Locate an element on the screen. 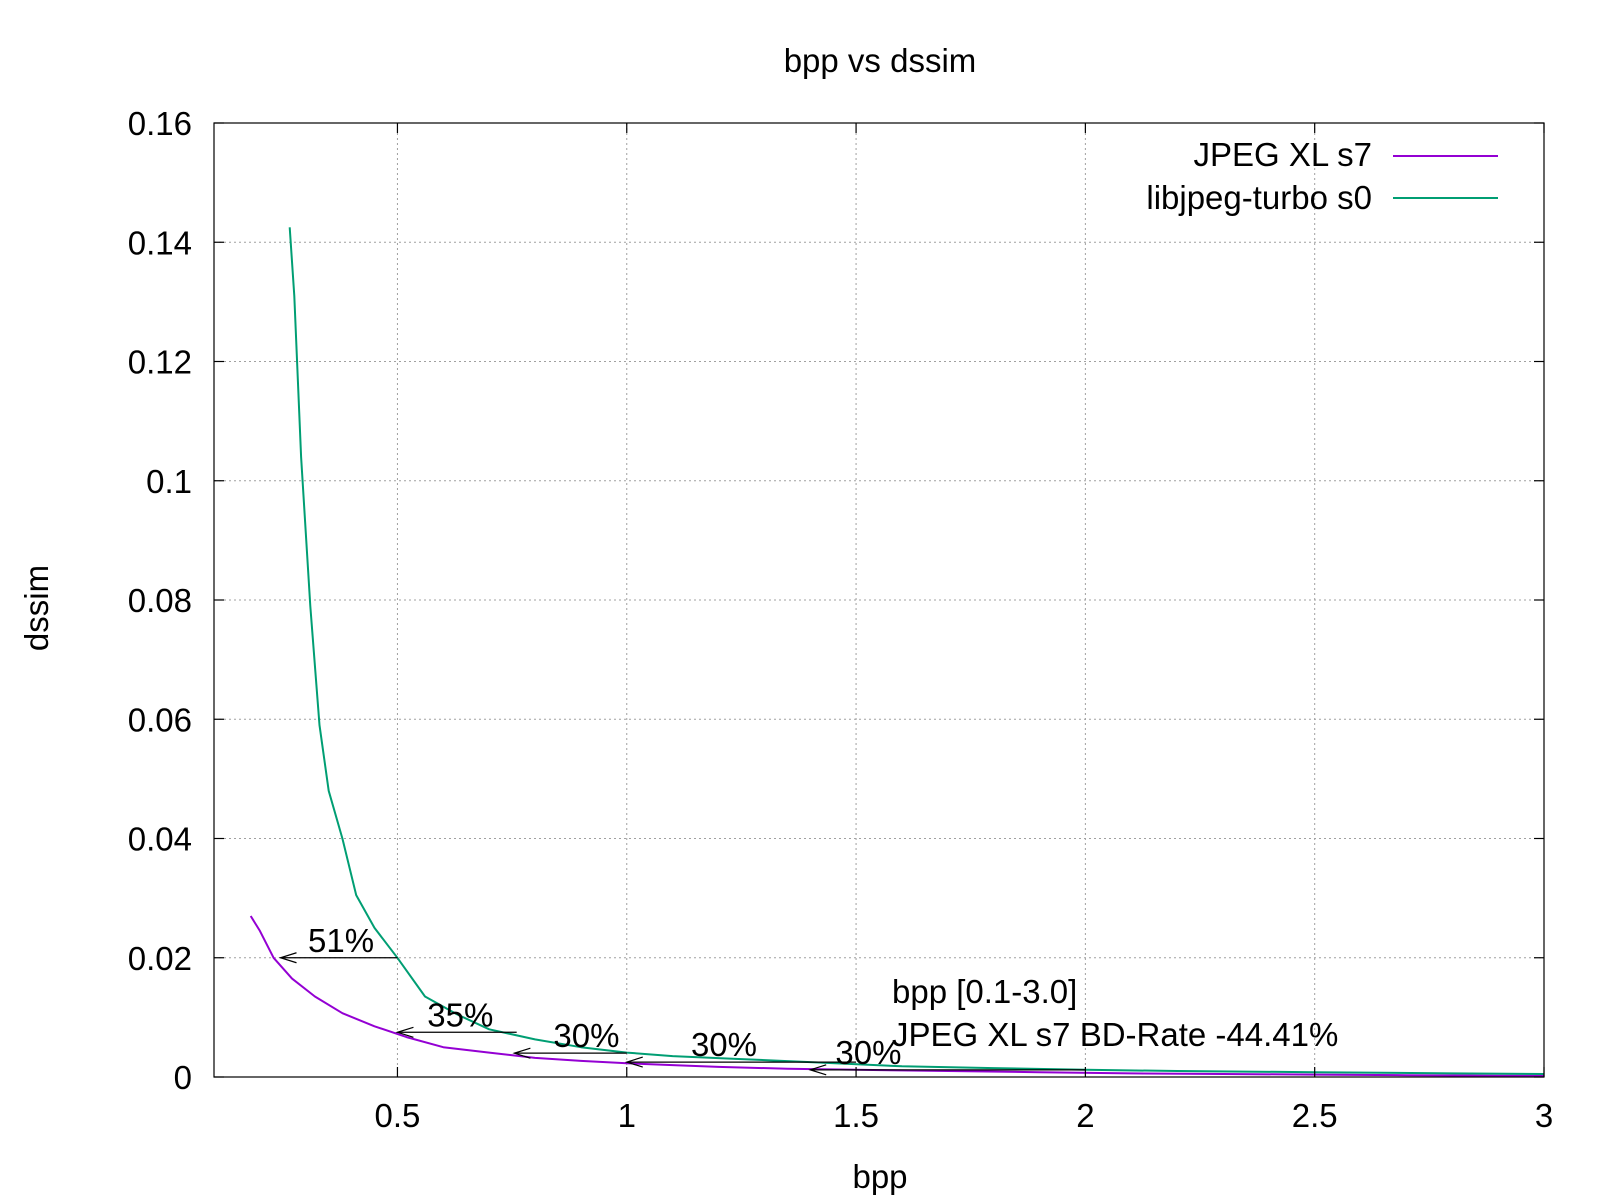 The width and height of the screenshot is (1600, 1200). legend-entry-libjpeg-turbo: libjpeg-turbo s0 is located at coordinates (1322, 197).